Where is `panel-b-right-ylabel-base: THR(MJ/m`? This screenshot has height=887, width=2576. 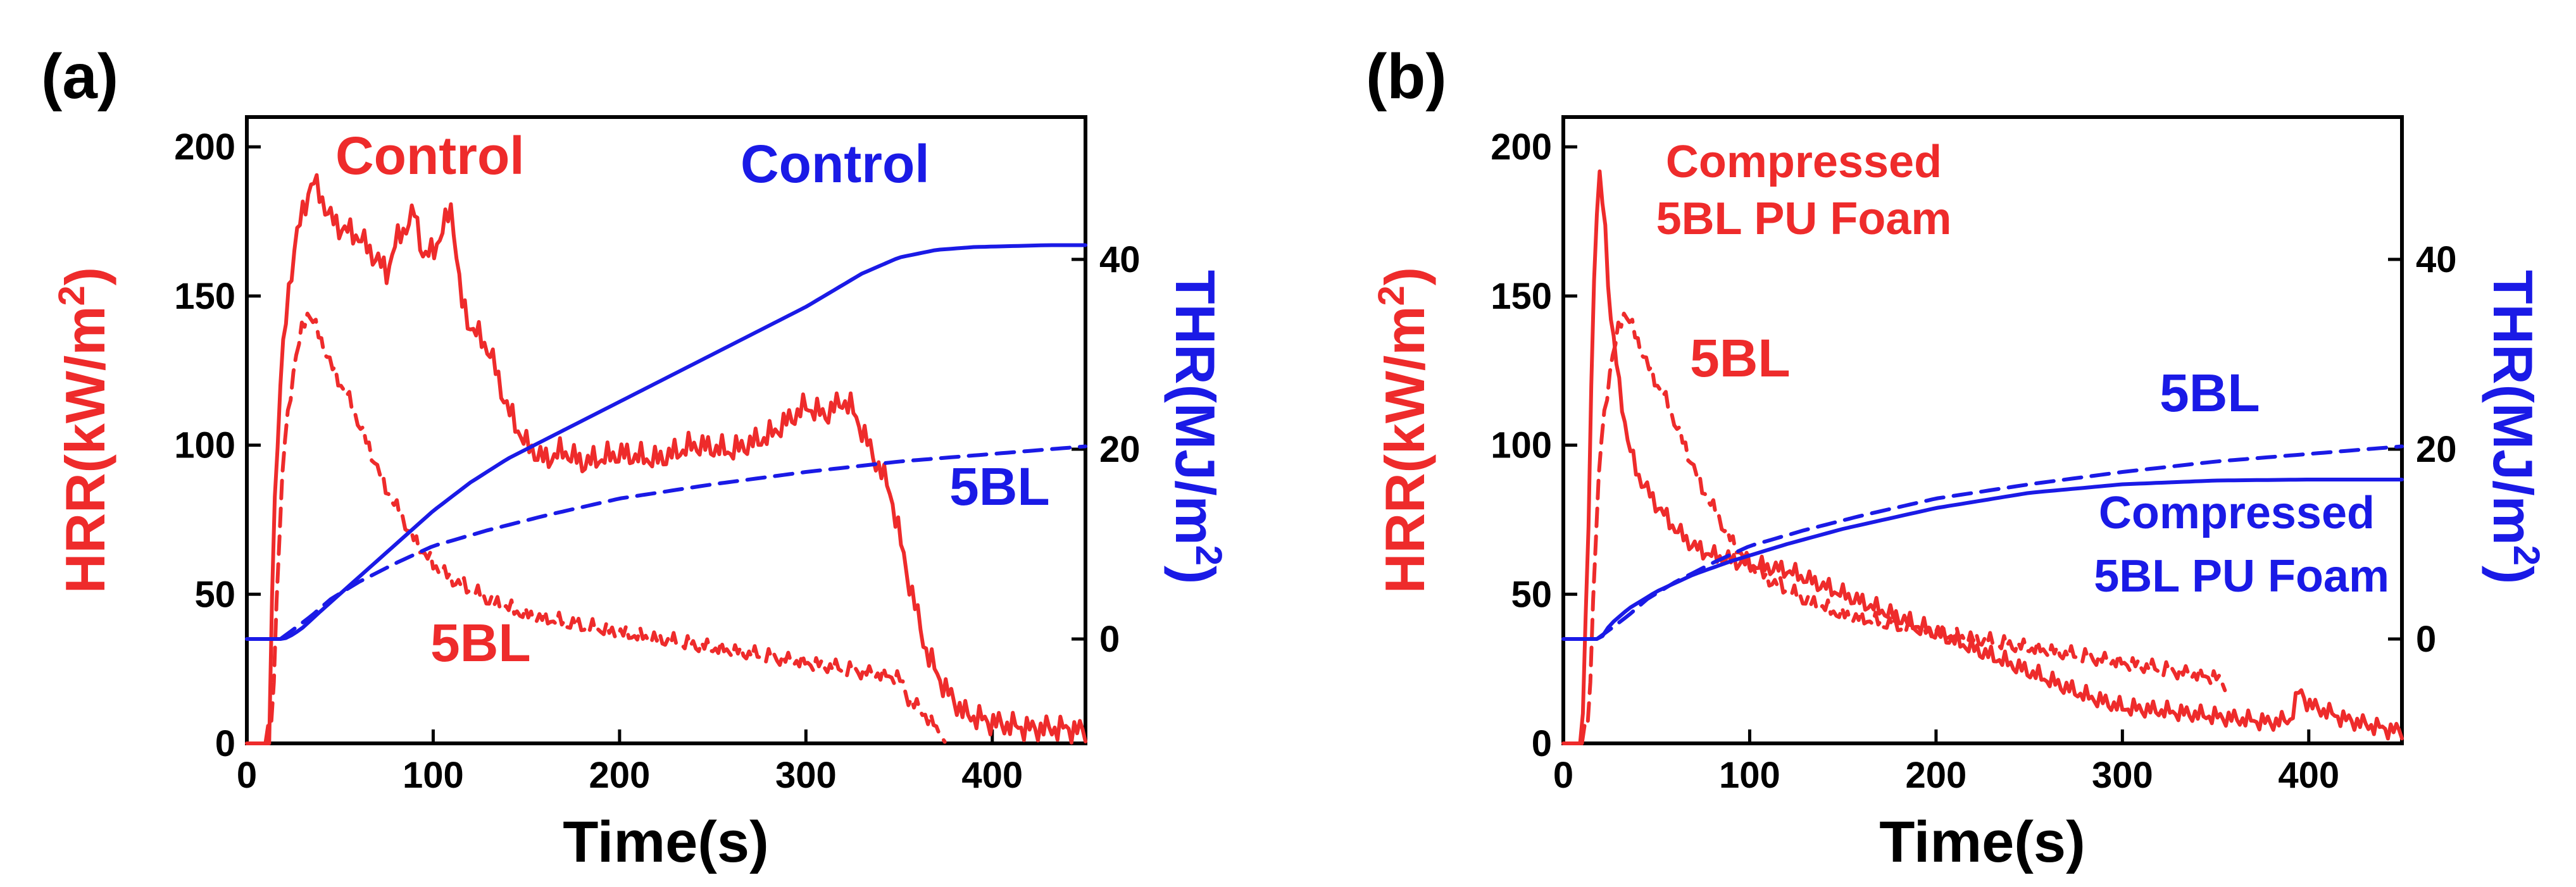 panel-b-right-ylabel-base: THR(MJ/m is located at coordinates (2513, 407).